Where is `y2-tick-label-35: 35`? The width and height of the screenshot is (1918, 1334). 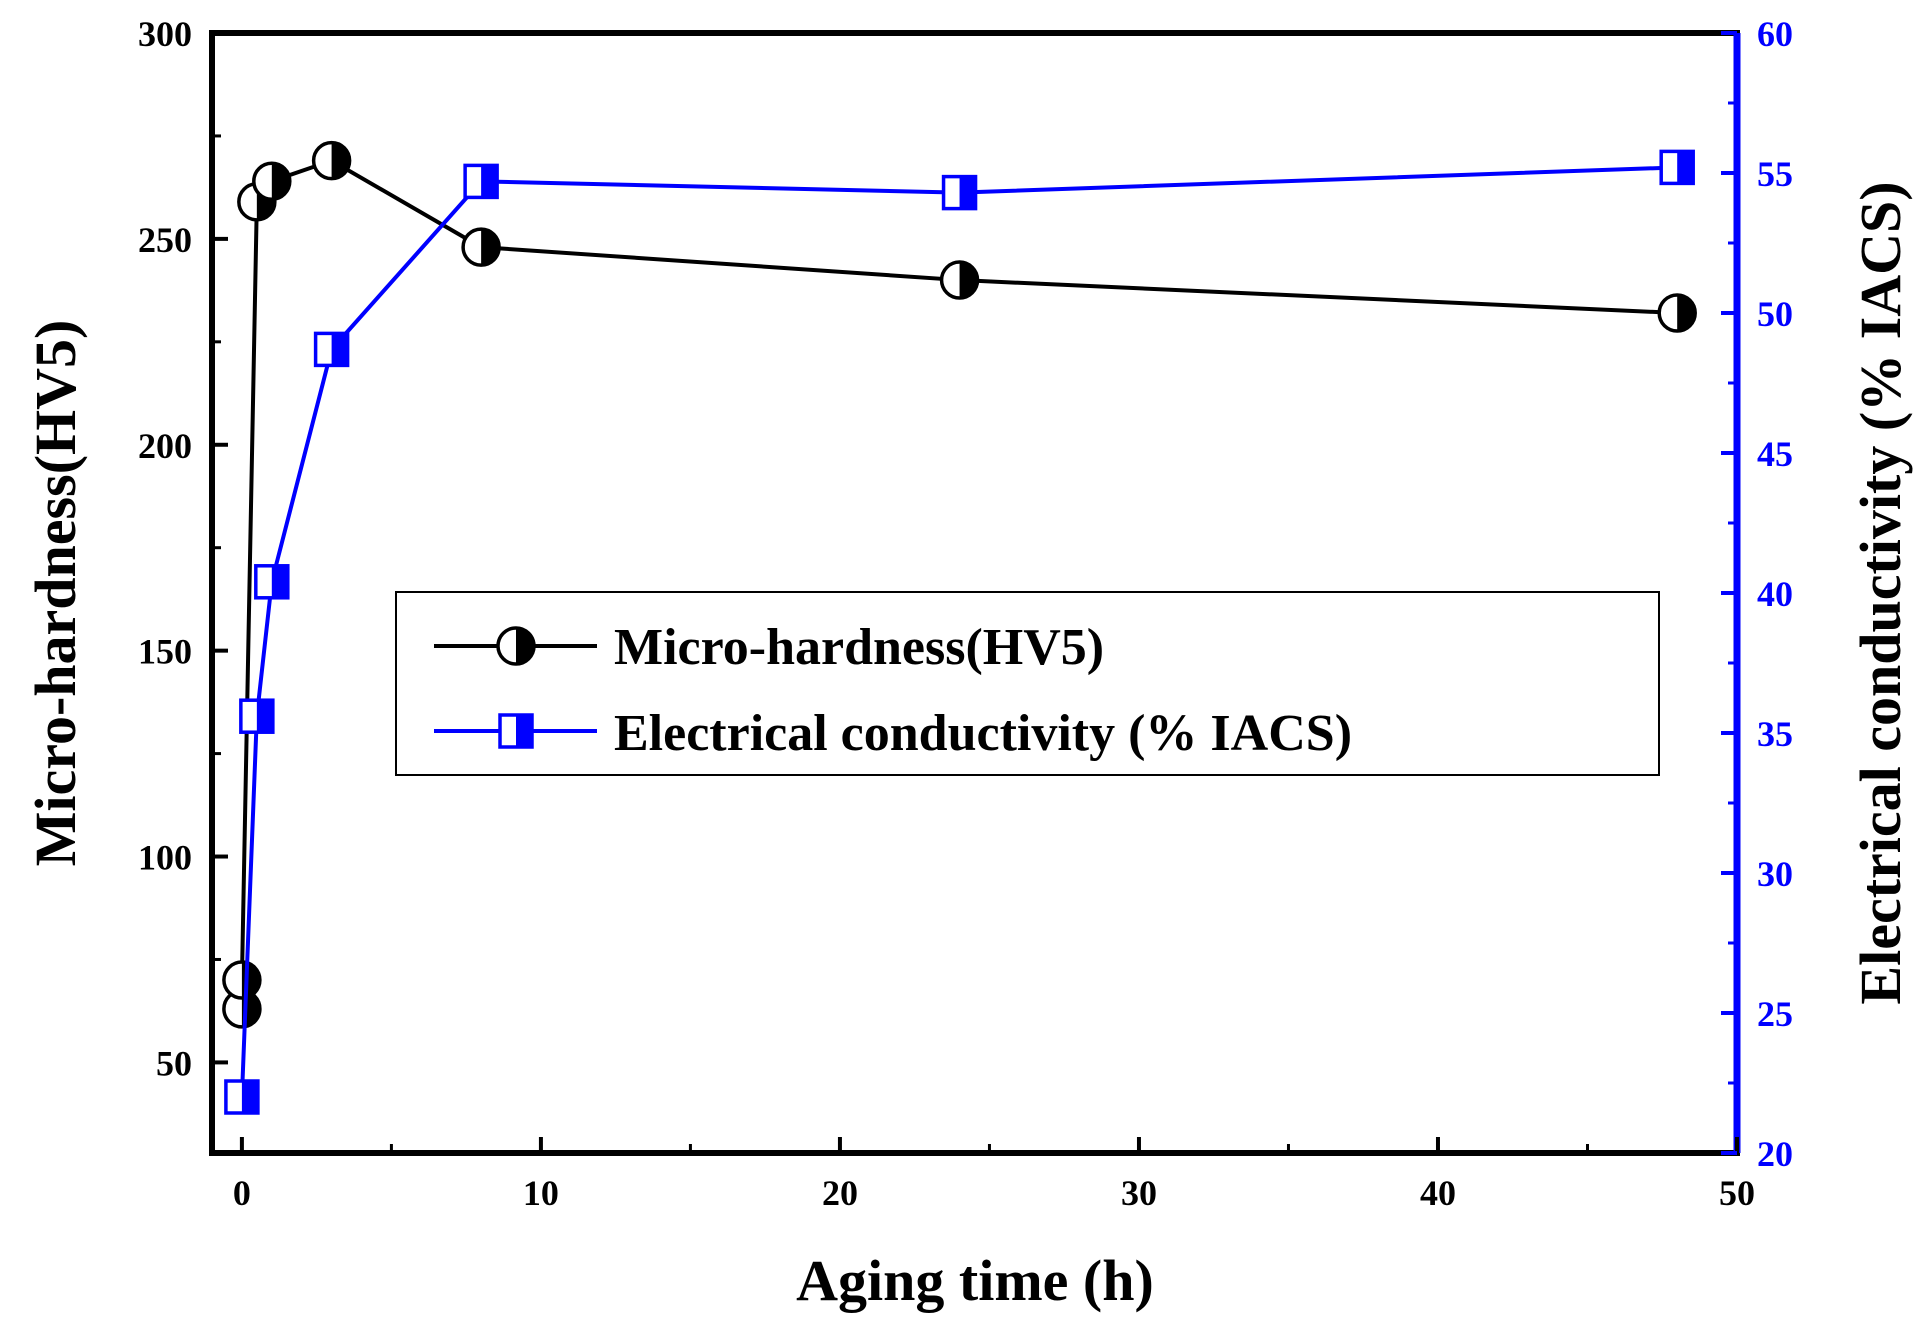
y2-tick-label-35: 35 is located at coordinates (1775, 734).